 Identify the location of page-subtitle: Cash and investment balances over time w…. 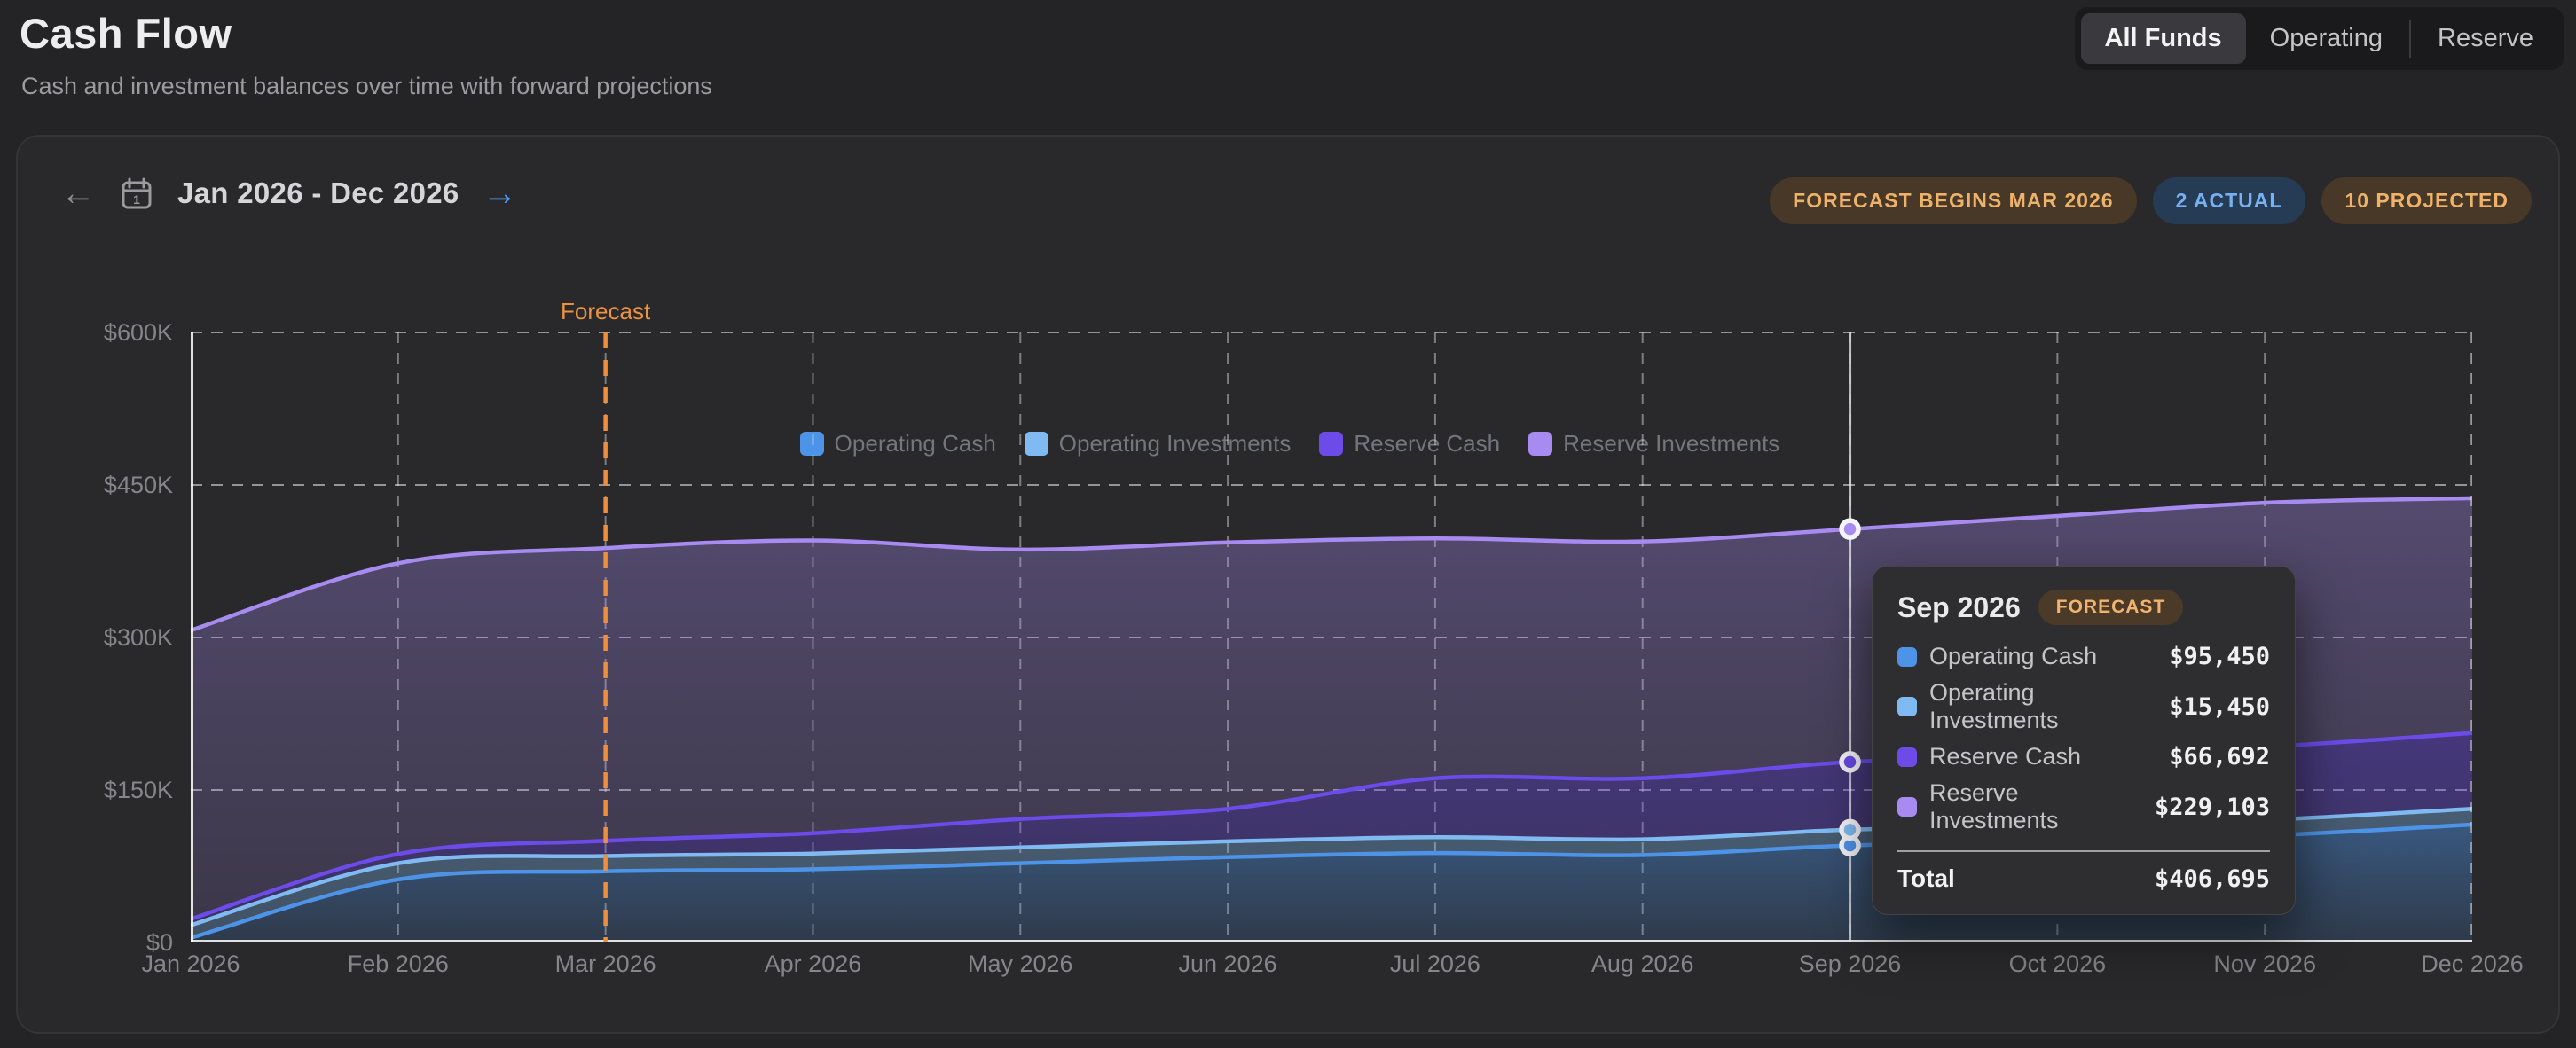
(366, 86).